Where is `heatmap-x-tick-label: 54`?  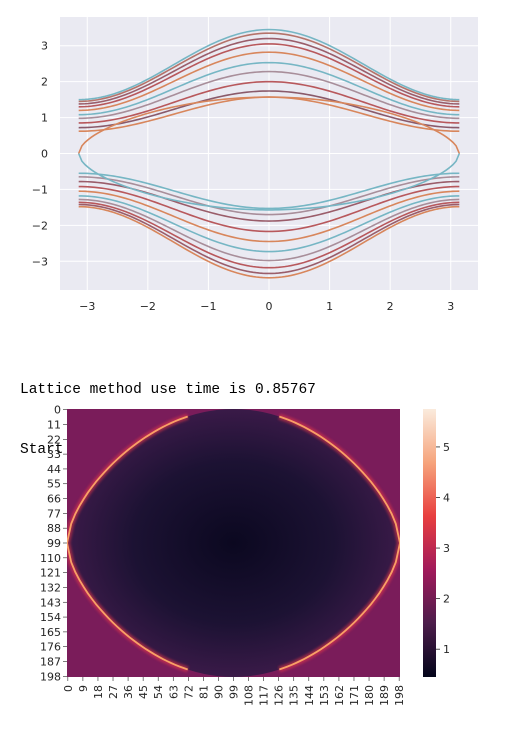
heatmap-x-tick-label: 54 is located at coordinates (158, 692).